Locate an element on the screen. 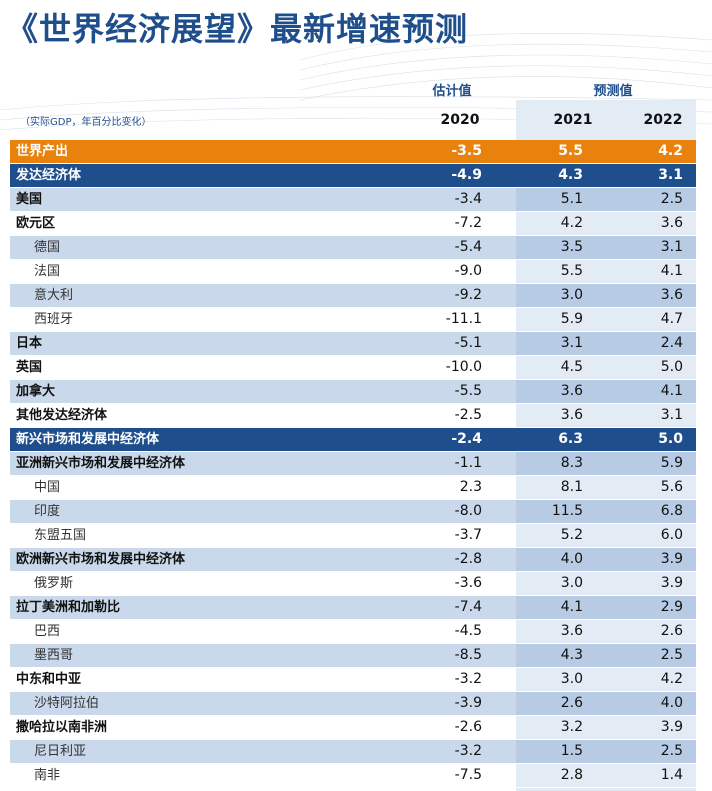  value-2022: 3.1 is located at coordinates (671, 415).